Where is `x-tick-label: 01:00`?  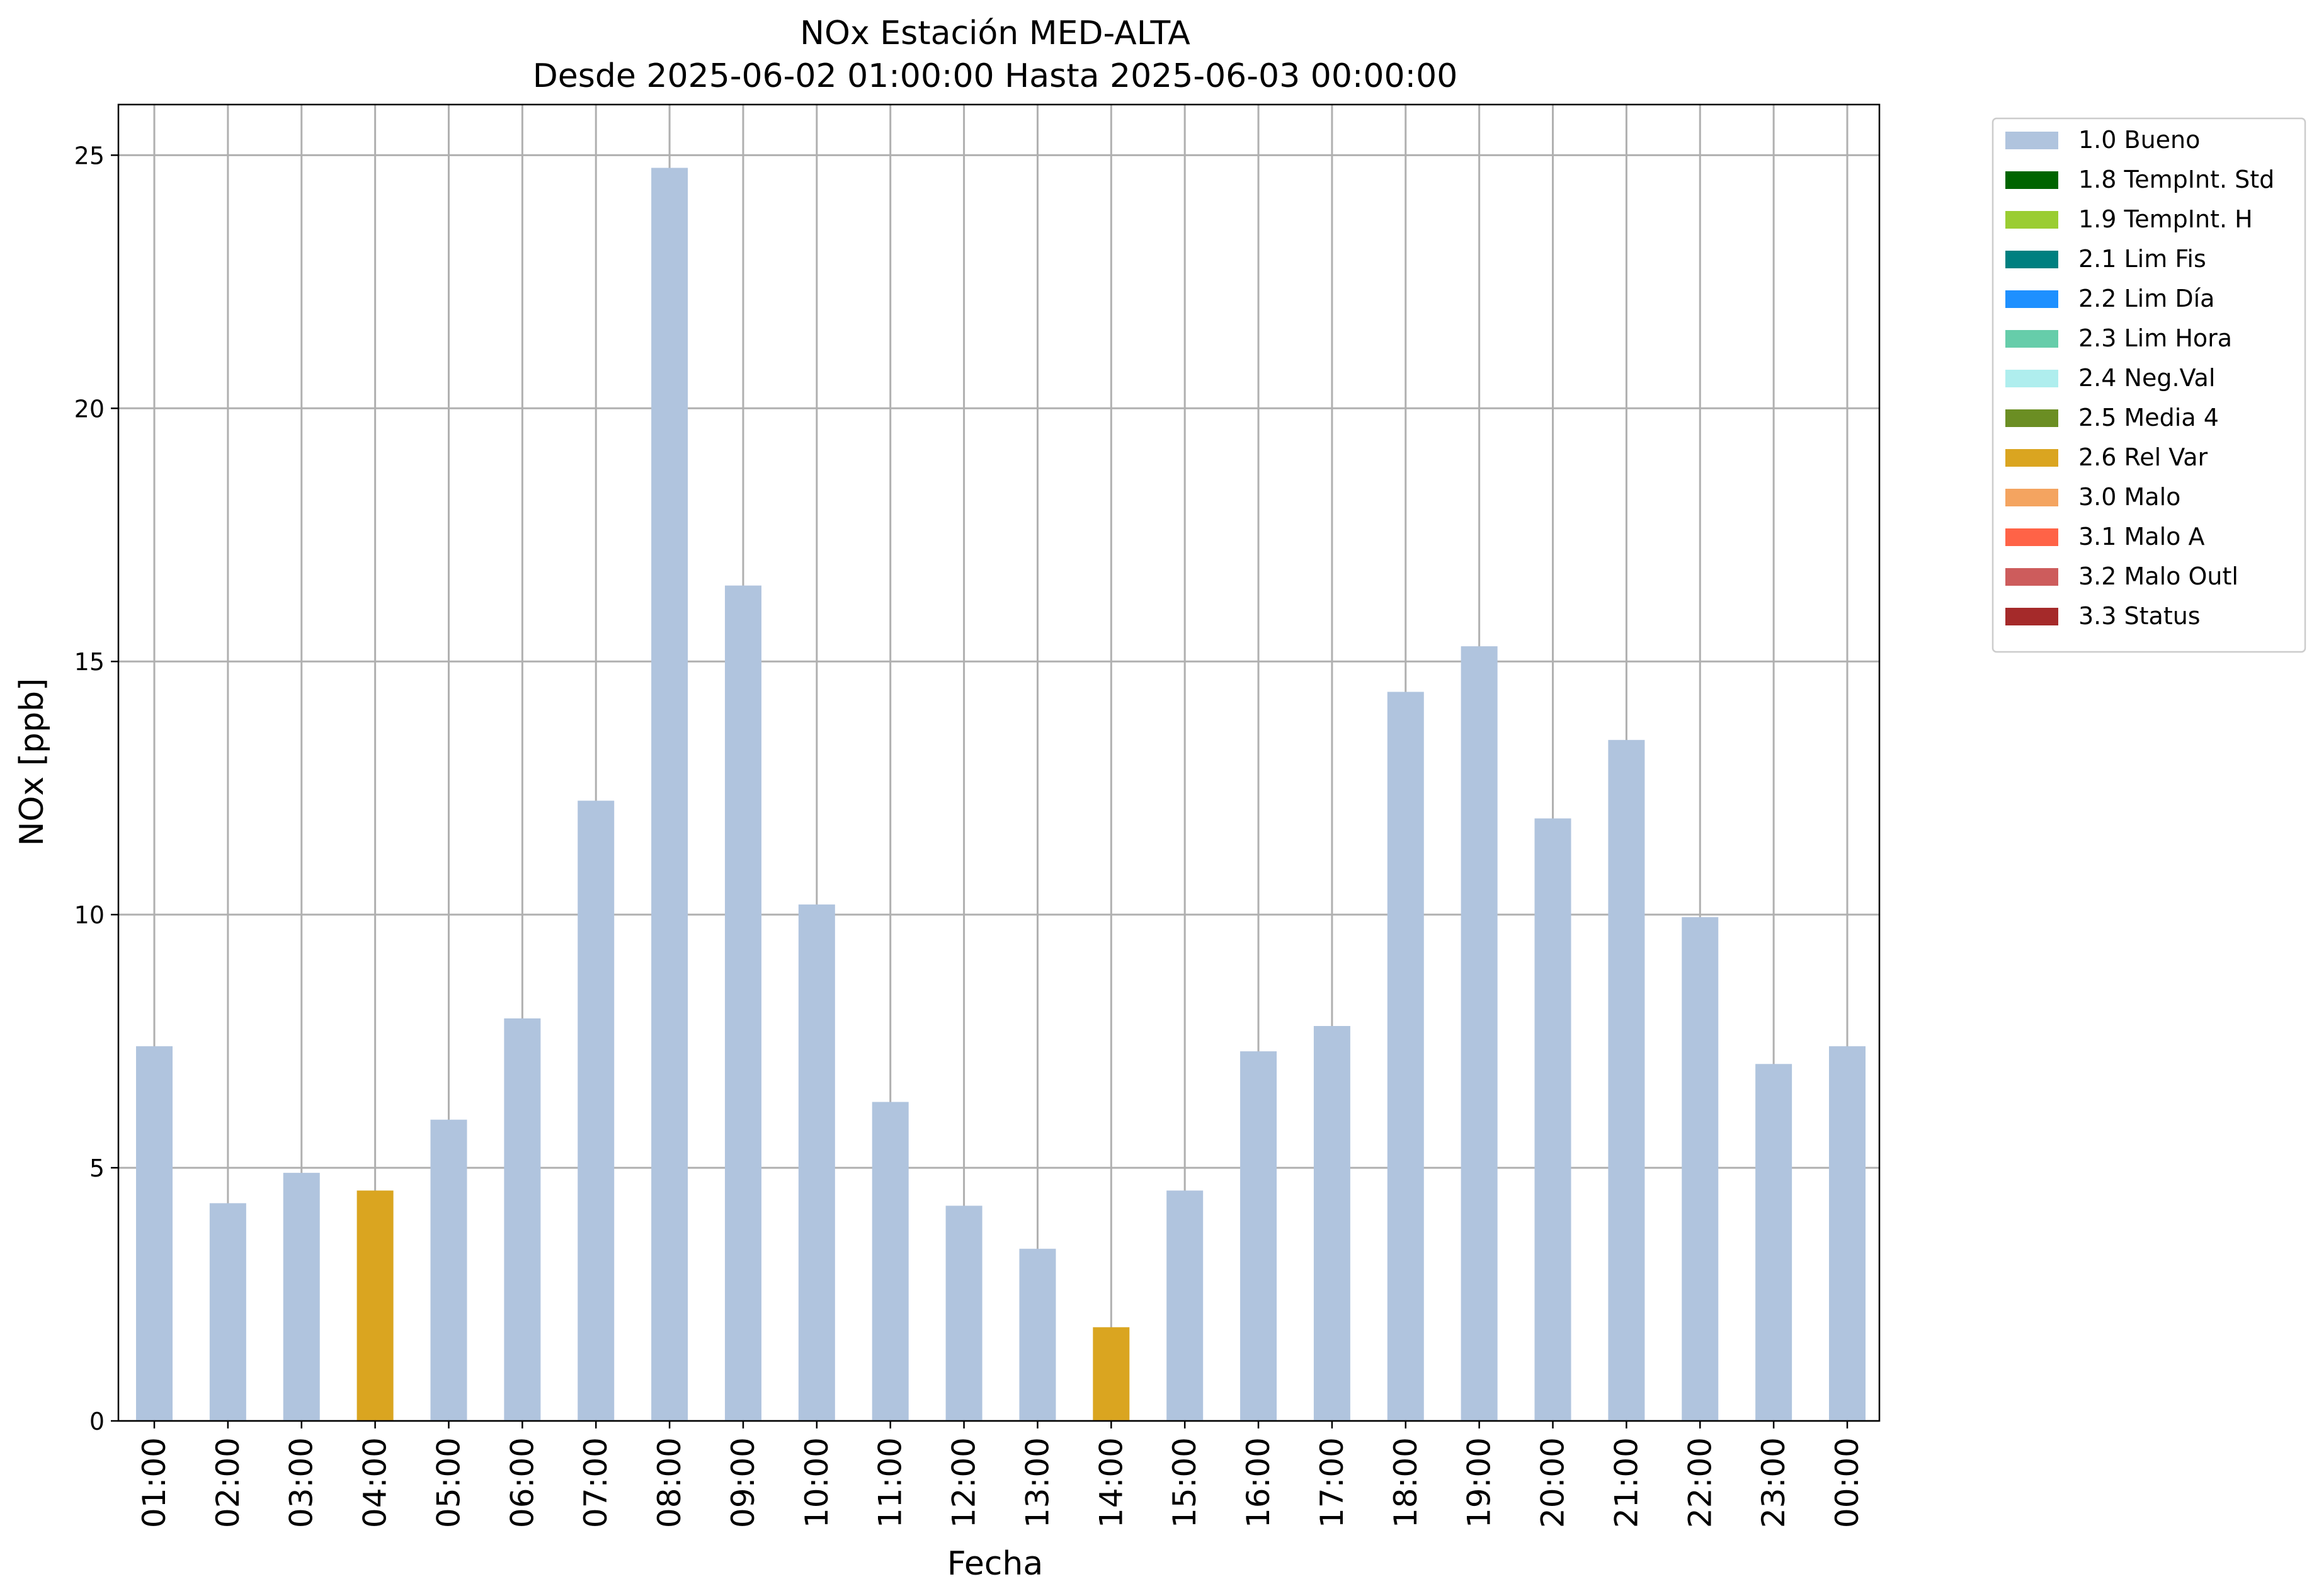
x-tick-label: 01:00 is located at coordinates (154, 1482).